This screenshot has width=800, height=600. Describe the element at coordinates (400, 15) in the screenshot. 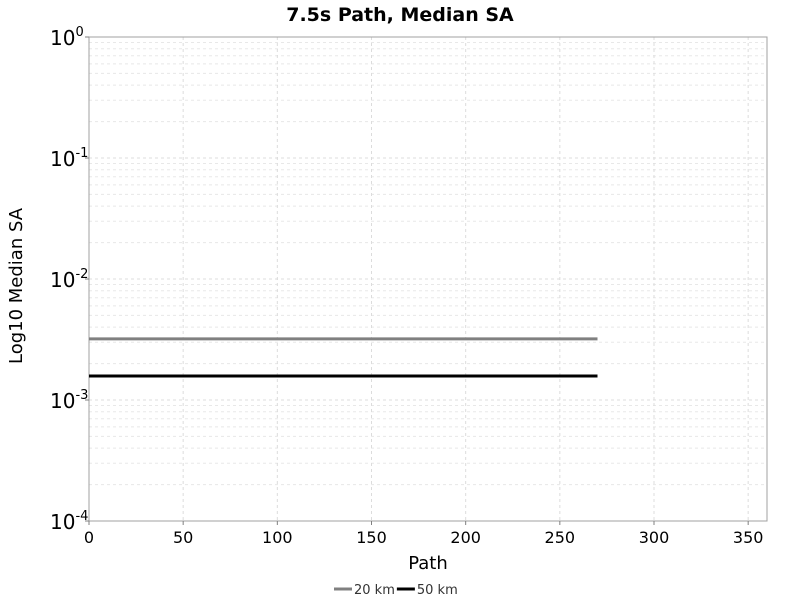

I see `chart-title: 7.5s Path, Median SA` at that location.